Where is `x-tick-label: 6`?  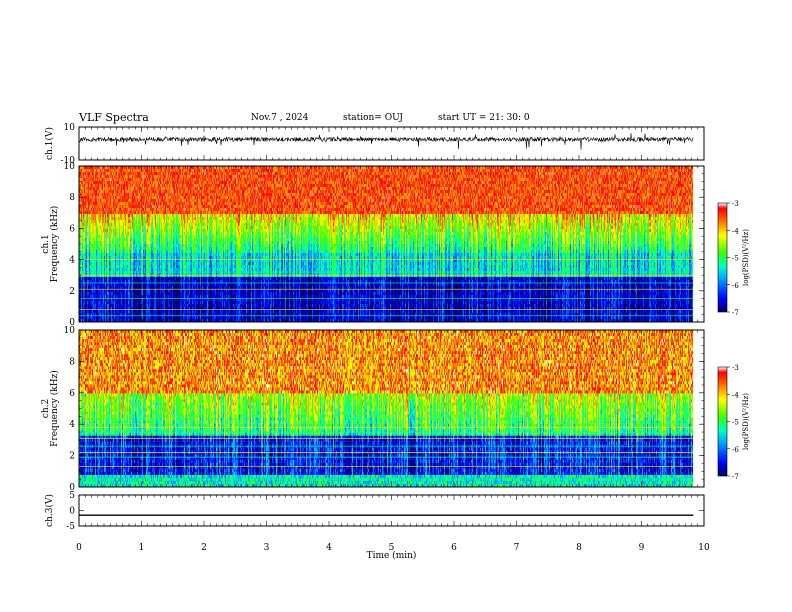
x-tick-label: 6 is located at coordinates (454, 548).